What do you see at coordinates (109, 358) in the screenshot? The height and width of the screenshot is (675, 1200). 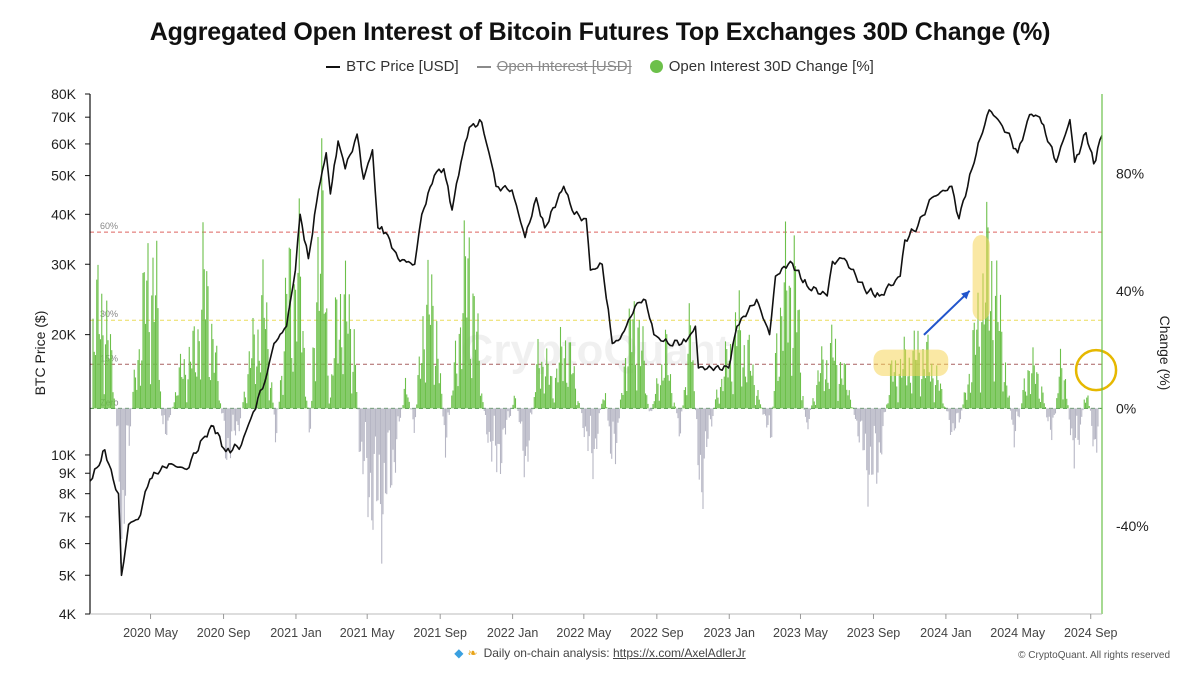 I see `reference-line-label: 15%` at bounding box center [109, 358].